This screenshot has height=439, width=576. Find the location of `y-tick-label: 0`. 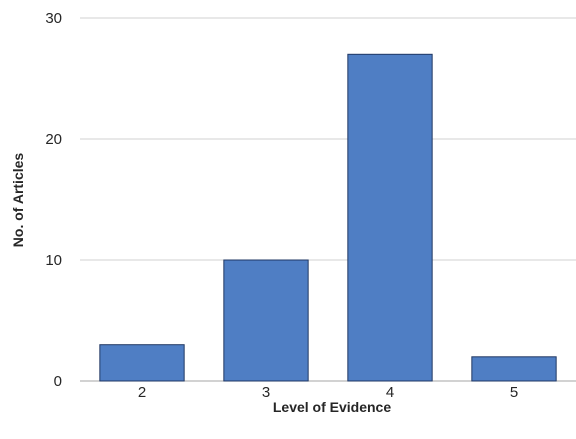

y-tick-label: 0 is located at coordinates (58, 381).